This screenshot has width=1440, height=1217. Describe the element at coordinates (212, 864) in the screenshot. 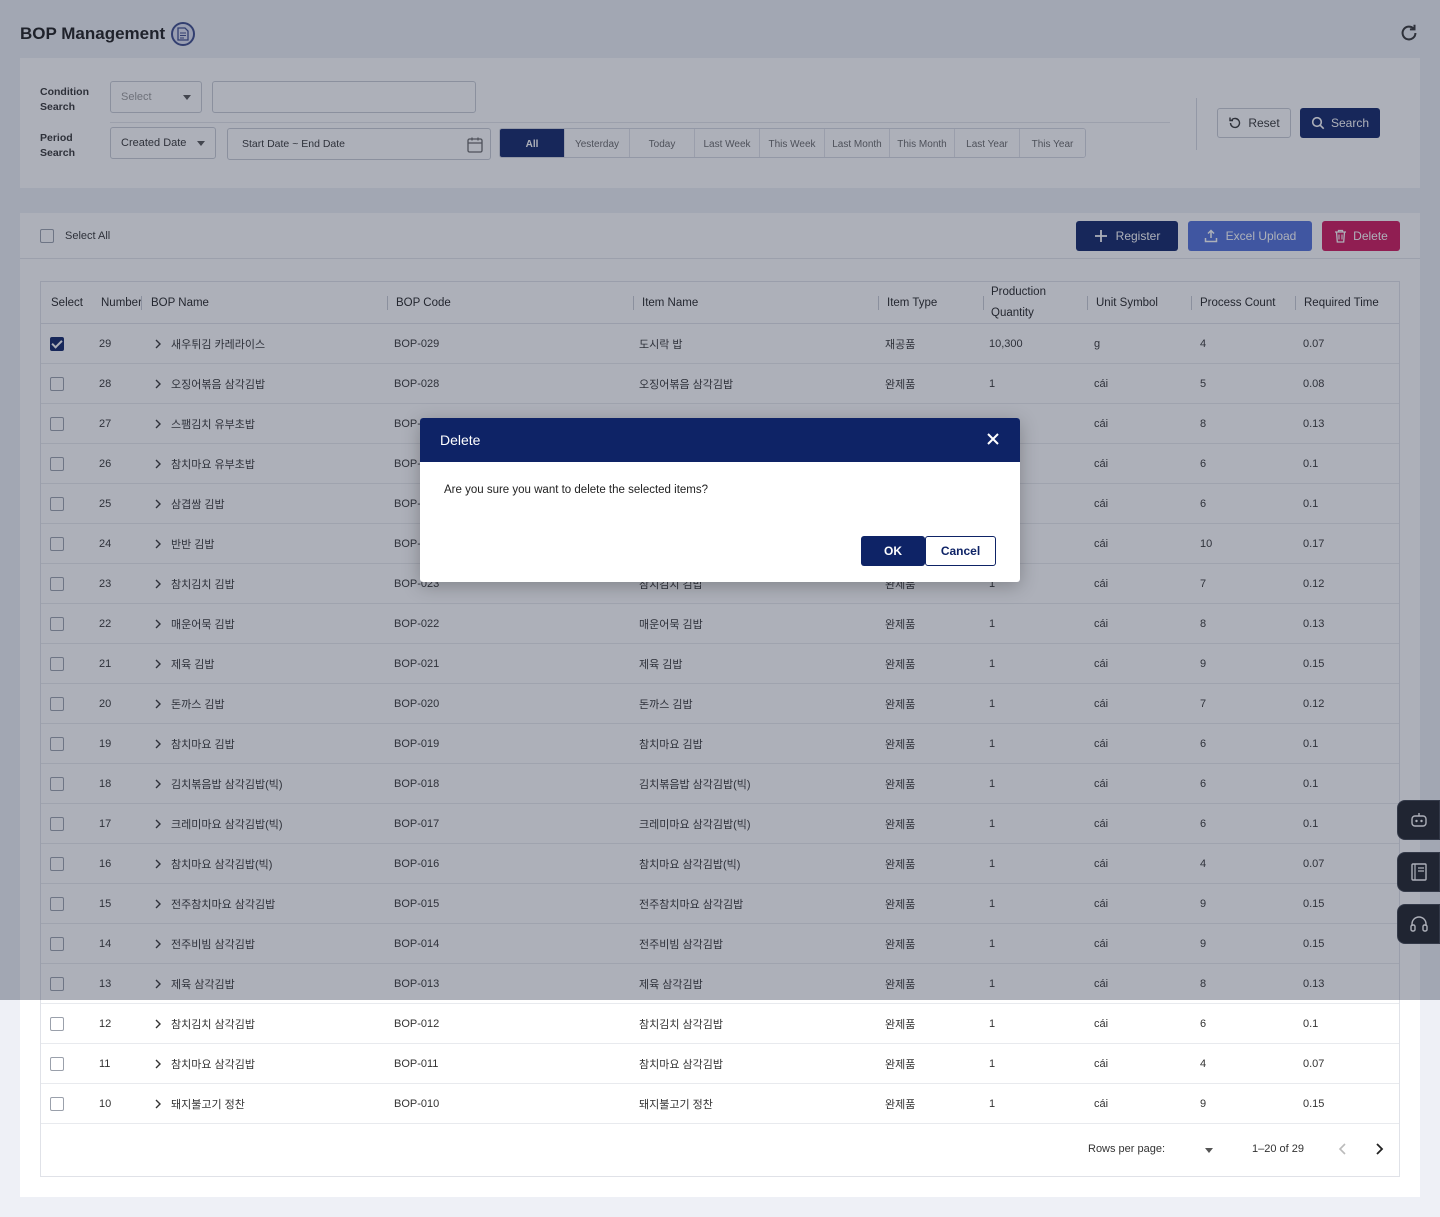

I see `bop-name-cell: 참치마요 삼각김밥(빅)` at that location.